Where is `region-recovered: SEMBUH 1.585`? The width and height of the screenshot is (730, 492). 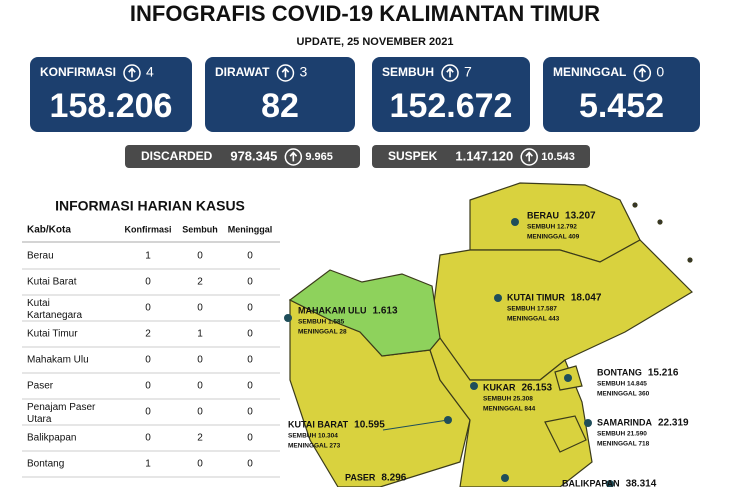 region-recovered: SEMBUH 1.585 is located at coordinates (321, 322).